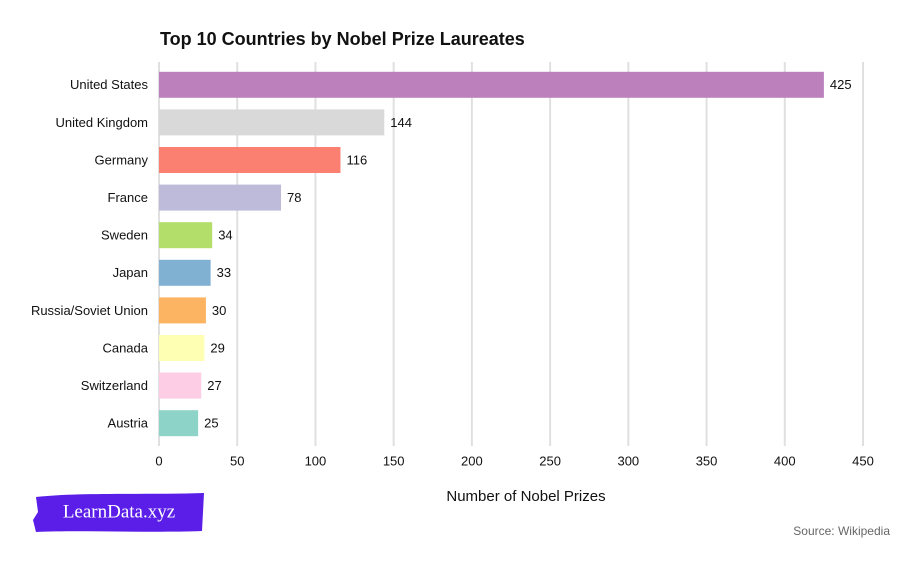 The height and width of the screenshot is (571, 924). I want to click on y-tick-label: United States, so click(109, 84).